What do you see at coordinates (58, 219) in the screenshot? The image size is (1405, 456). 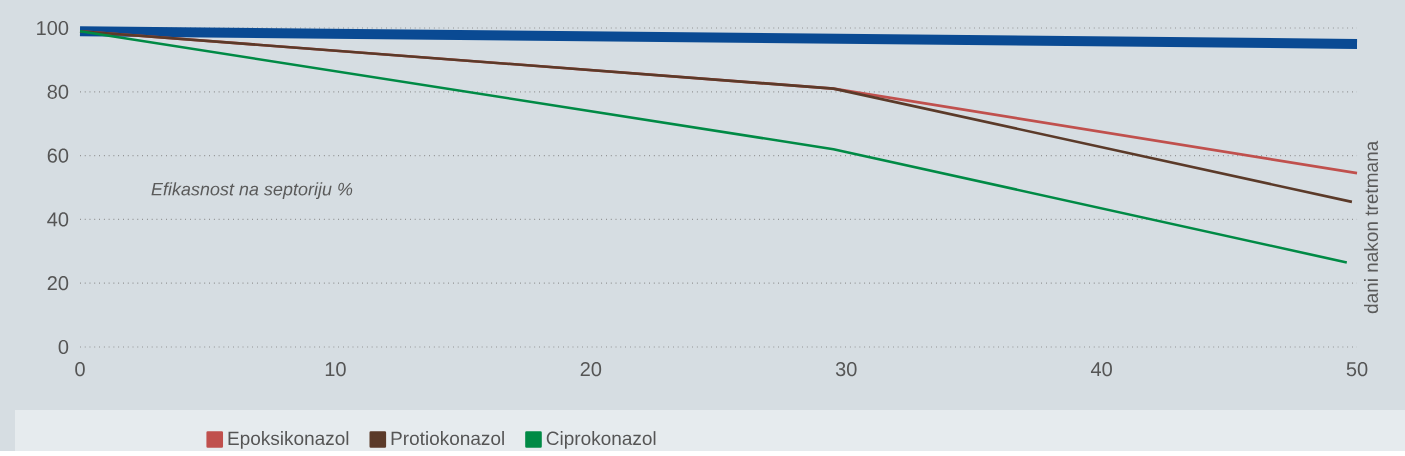 I see `y-tick-label: 40` at bounding box center [58, 219].